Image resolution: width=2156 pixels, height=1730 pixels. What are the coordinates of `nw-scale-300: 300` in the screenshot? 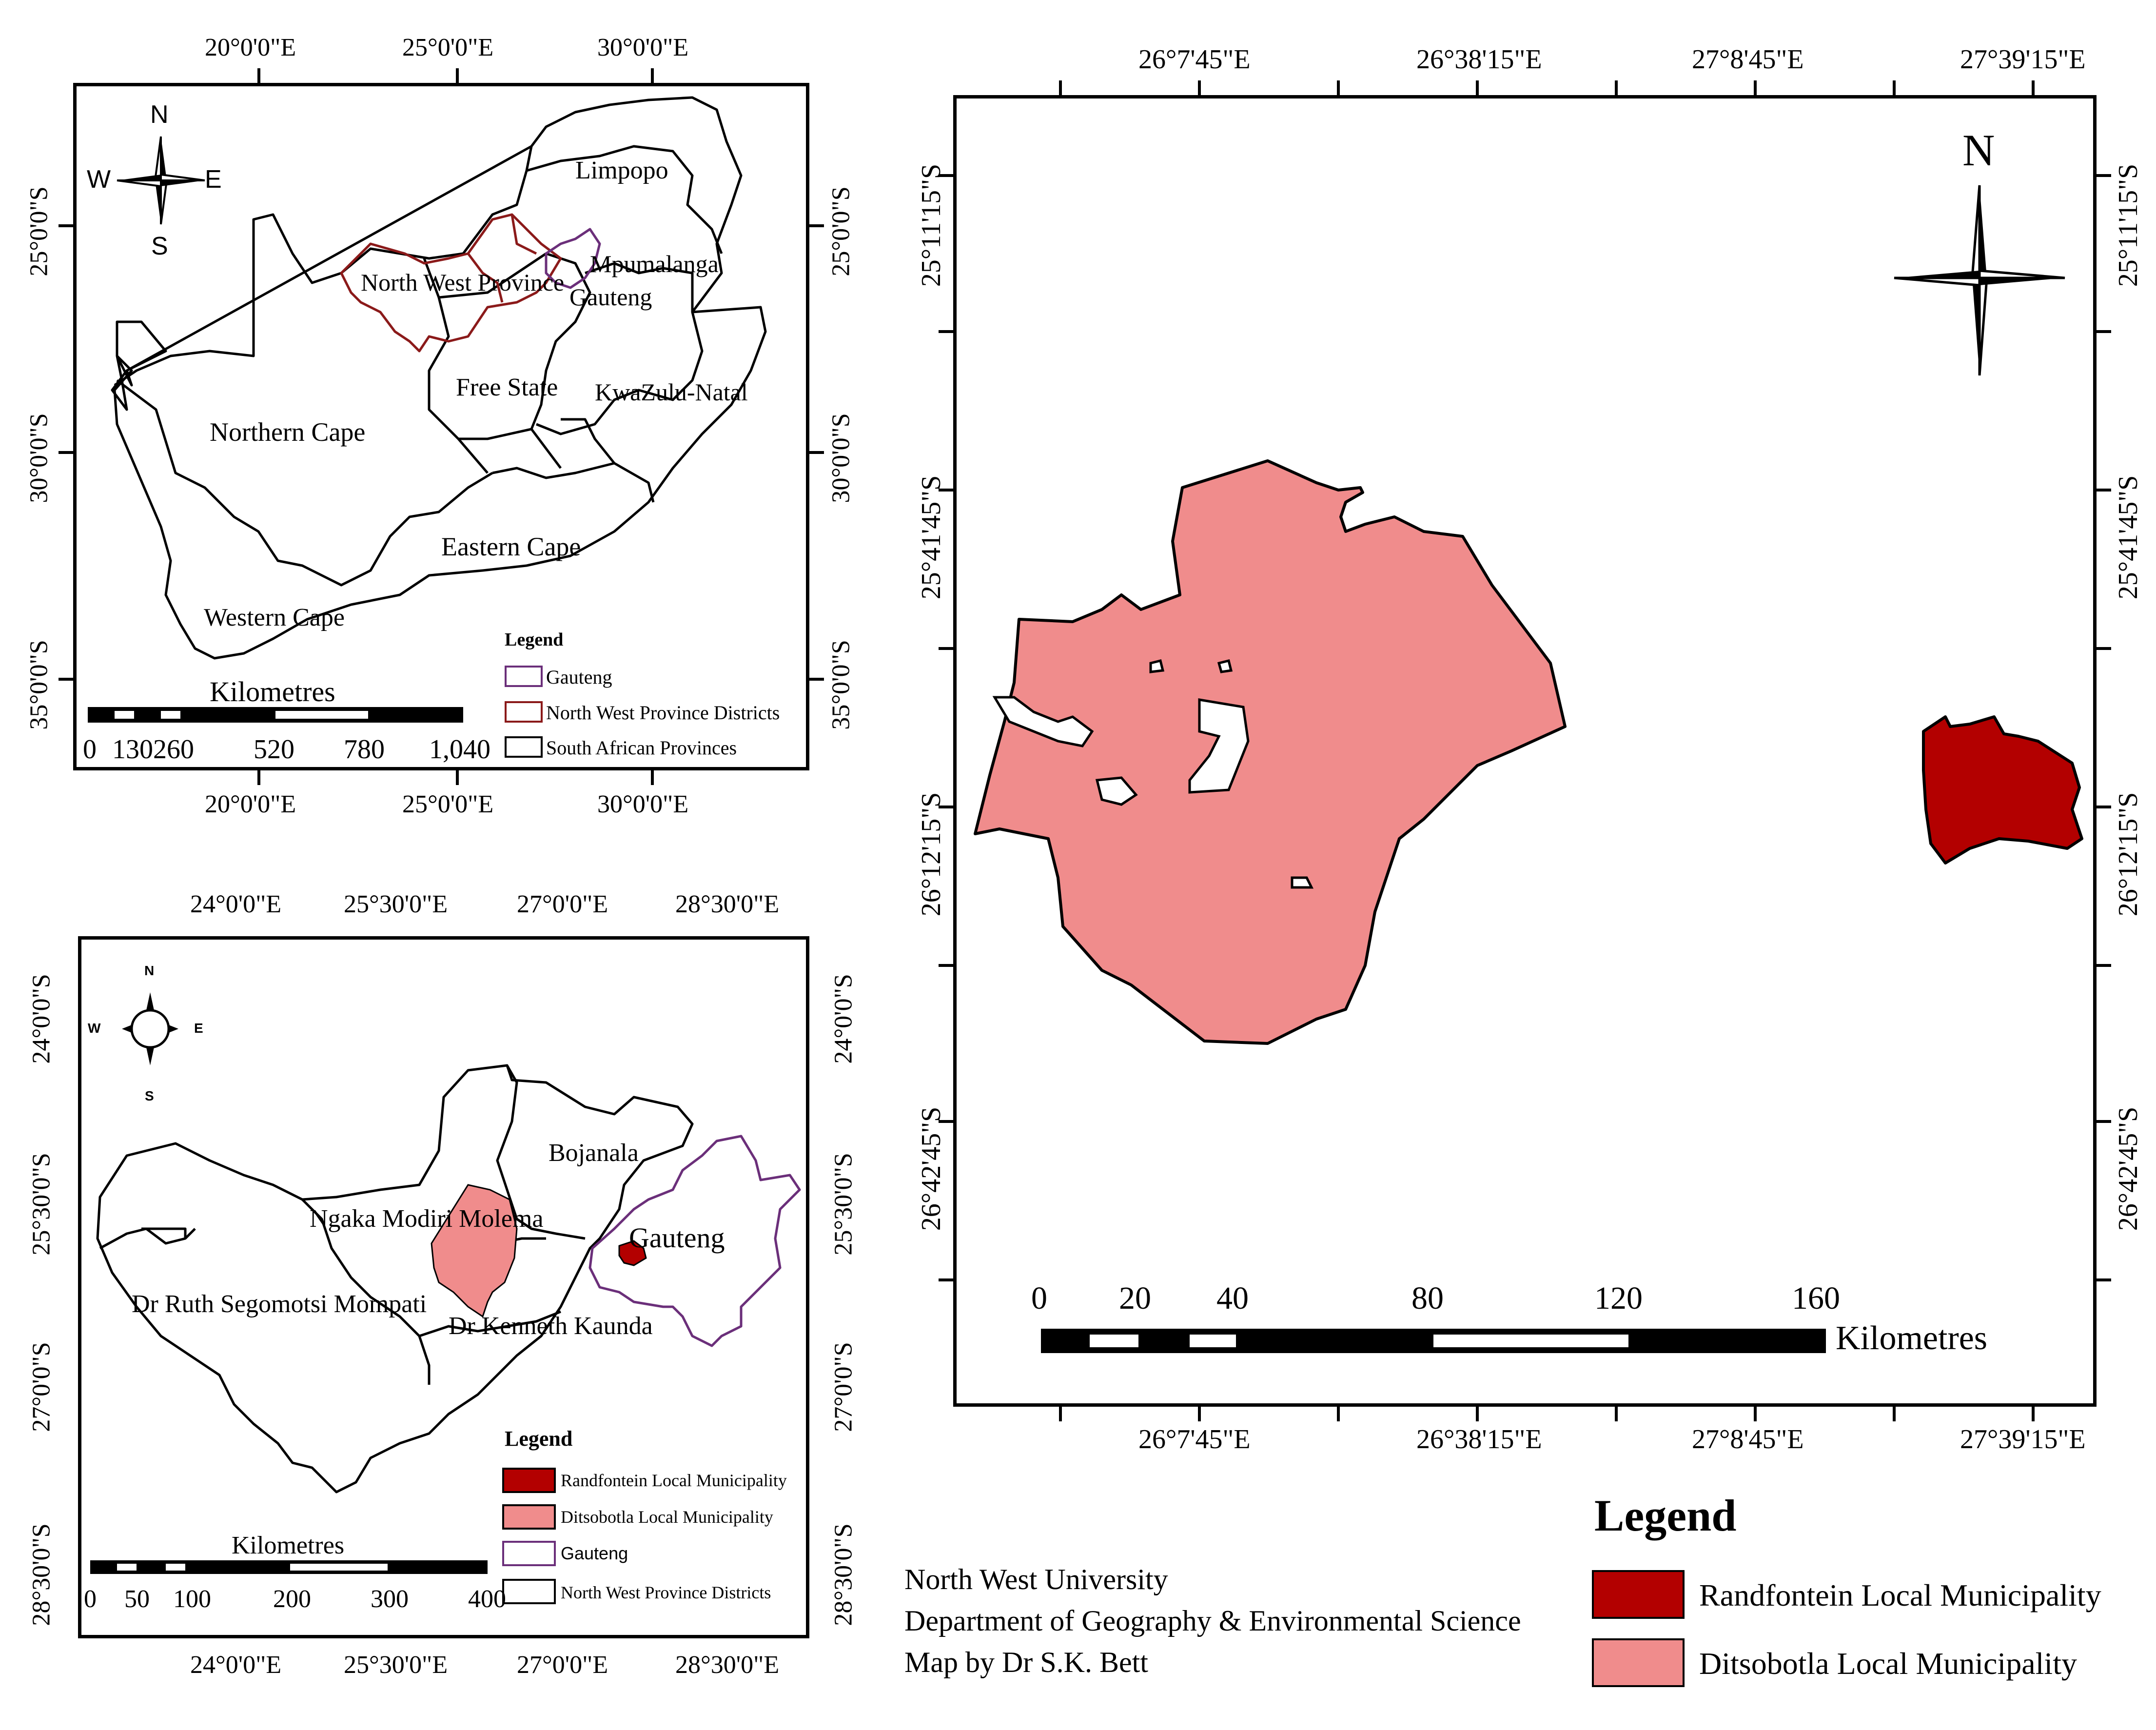 It's located at (390, 1599).